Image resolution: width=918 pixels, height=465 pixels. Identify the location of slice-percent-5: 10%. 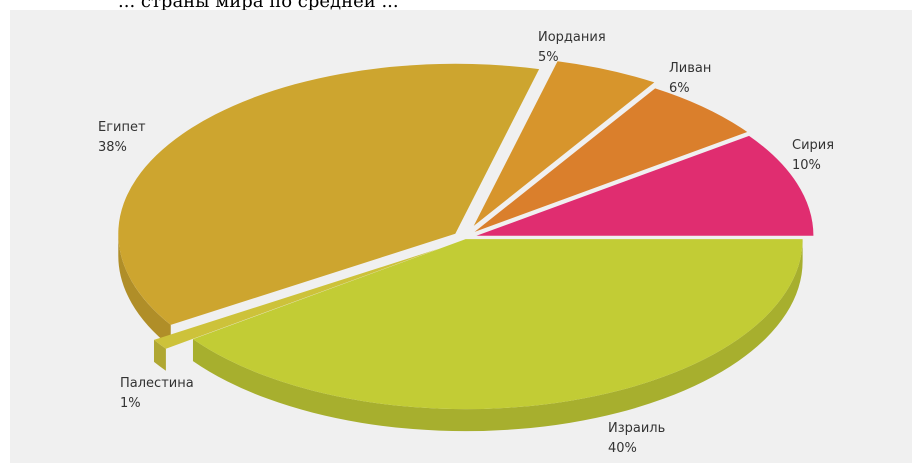
(806, 165).